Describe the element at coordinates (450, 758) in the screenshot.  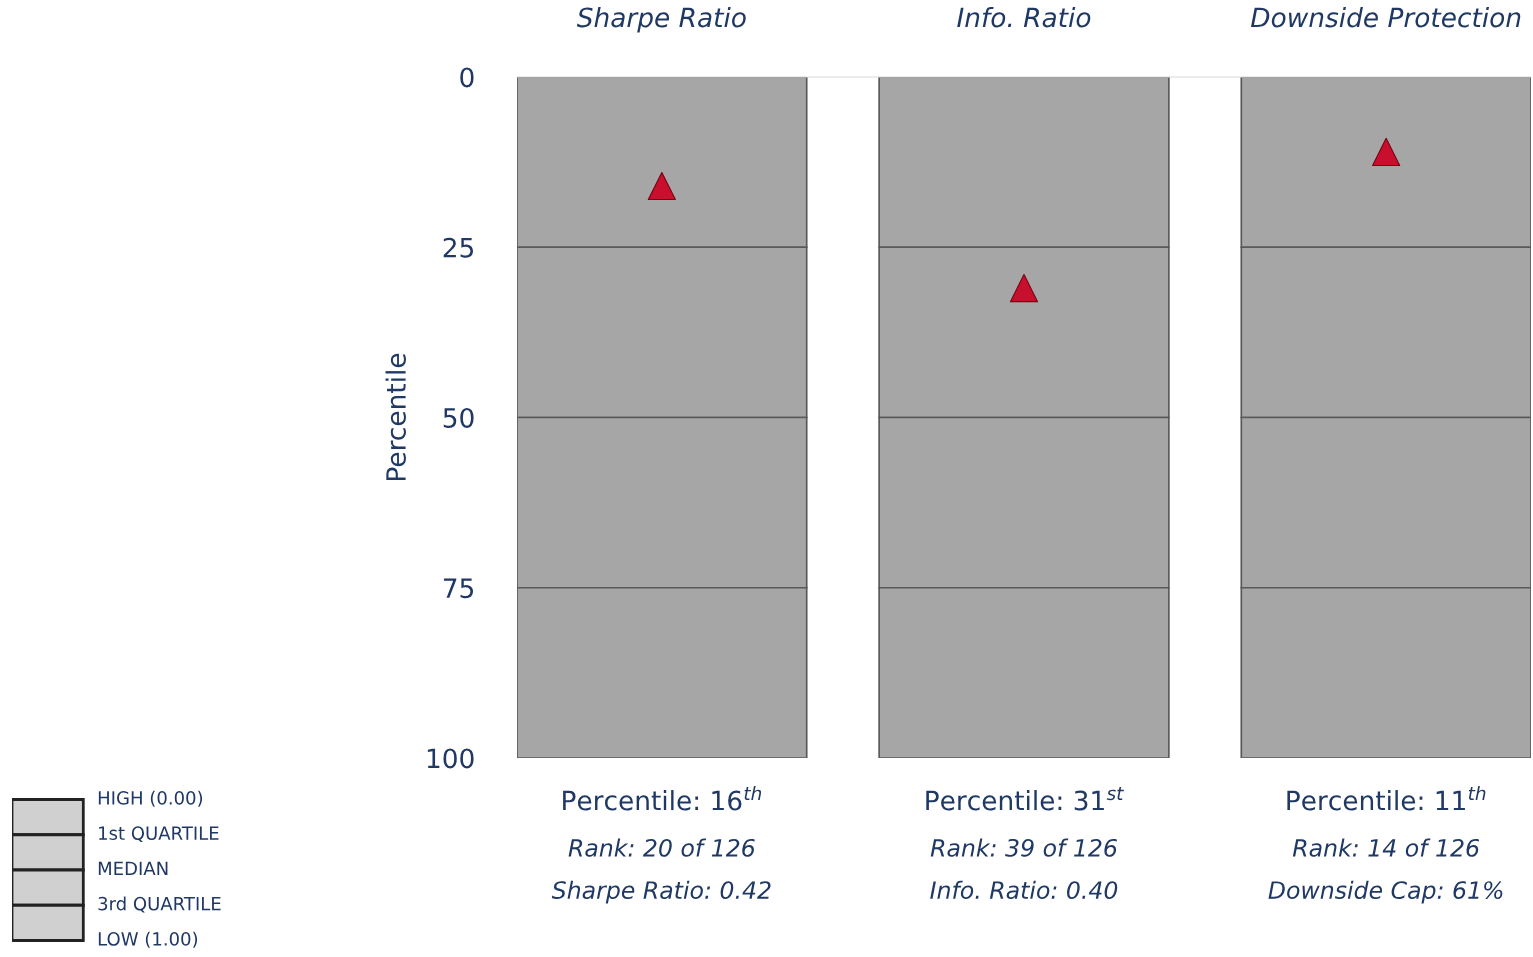
I see `y-tick-label: 100` at that location.